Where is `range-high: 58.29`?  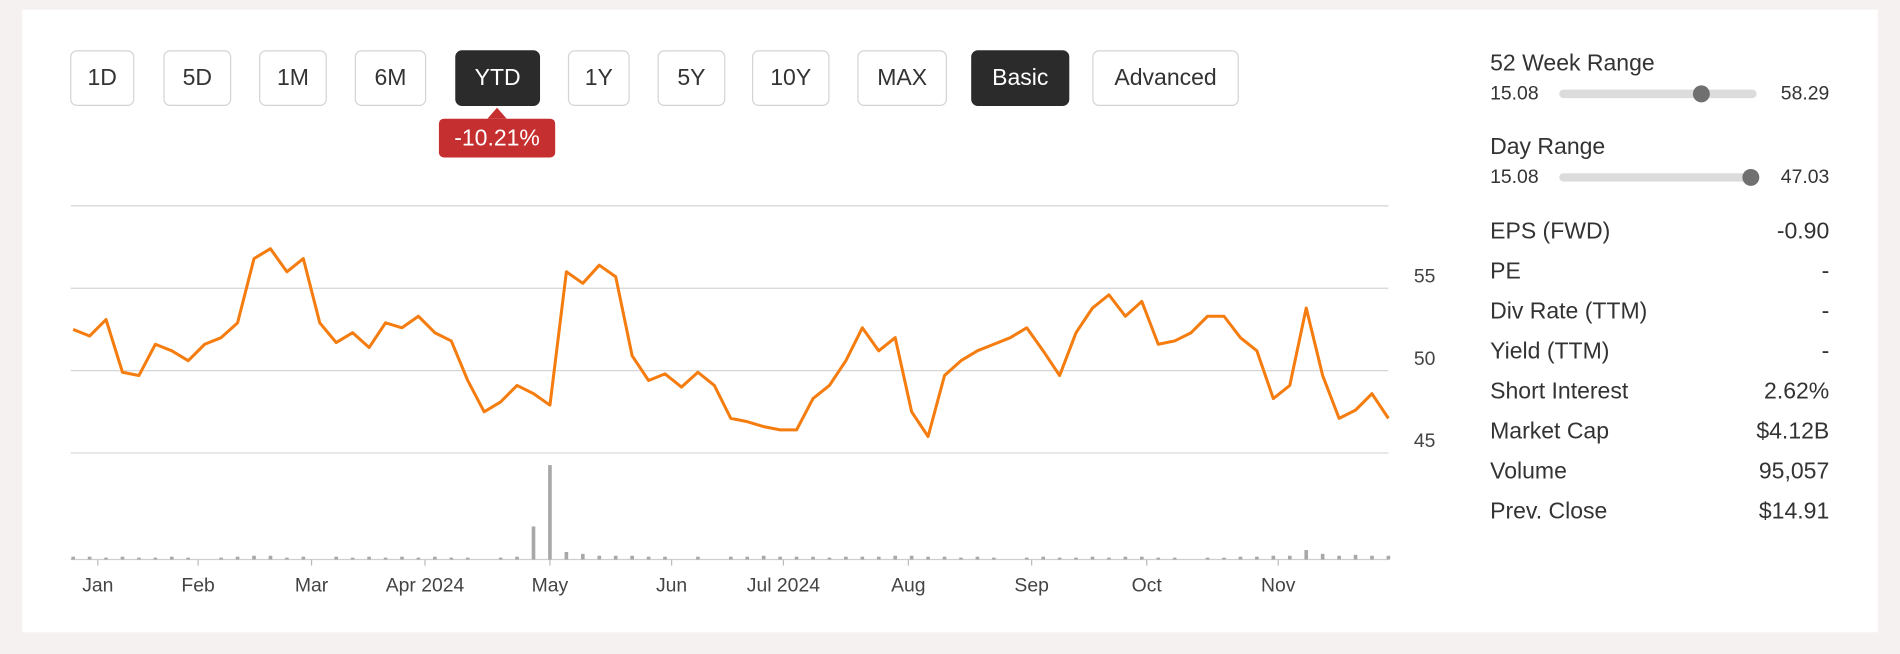 range-high: 58.29 is located at coordinates (1805, 94).